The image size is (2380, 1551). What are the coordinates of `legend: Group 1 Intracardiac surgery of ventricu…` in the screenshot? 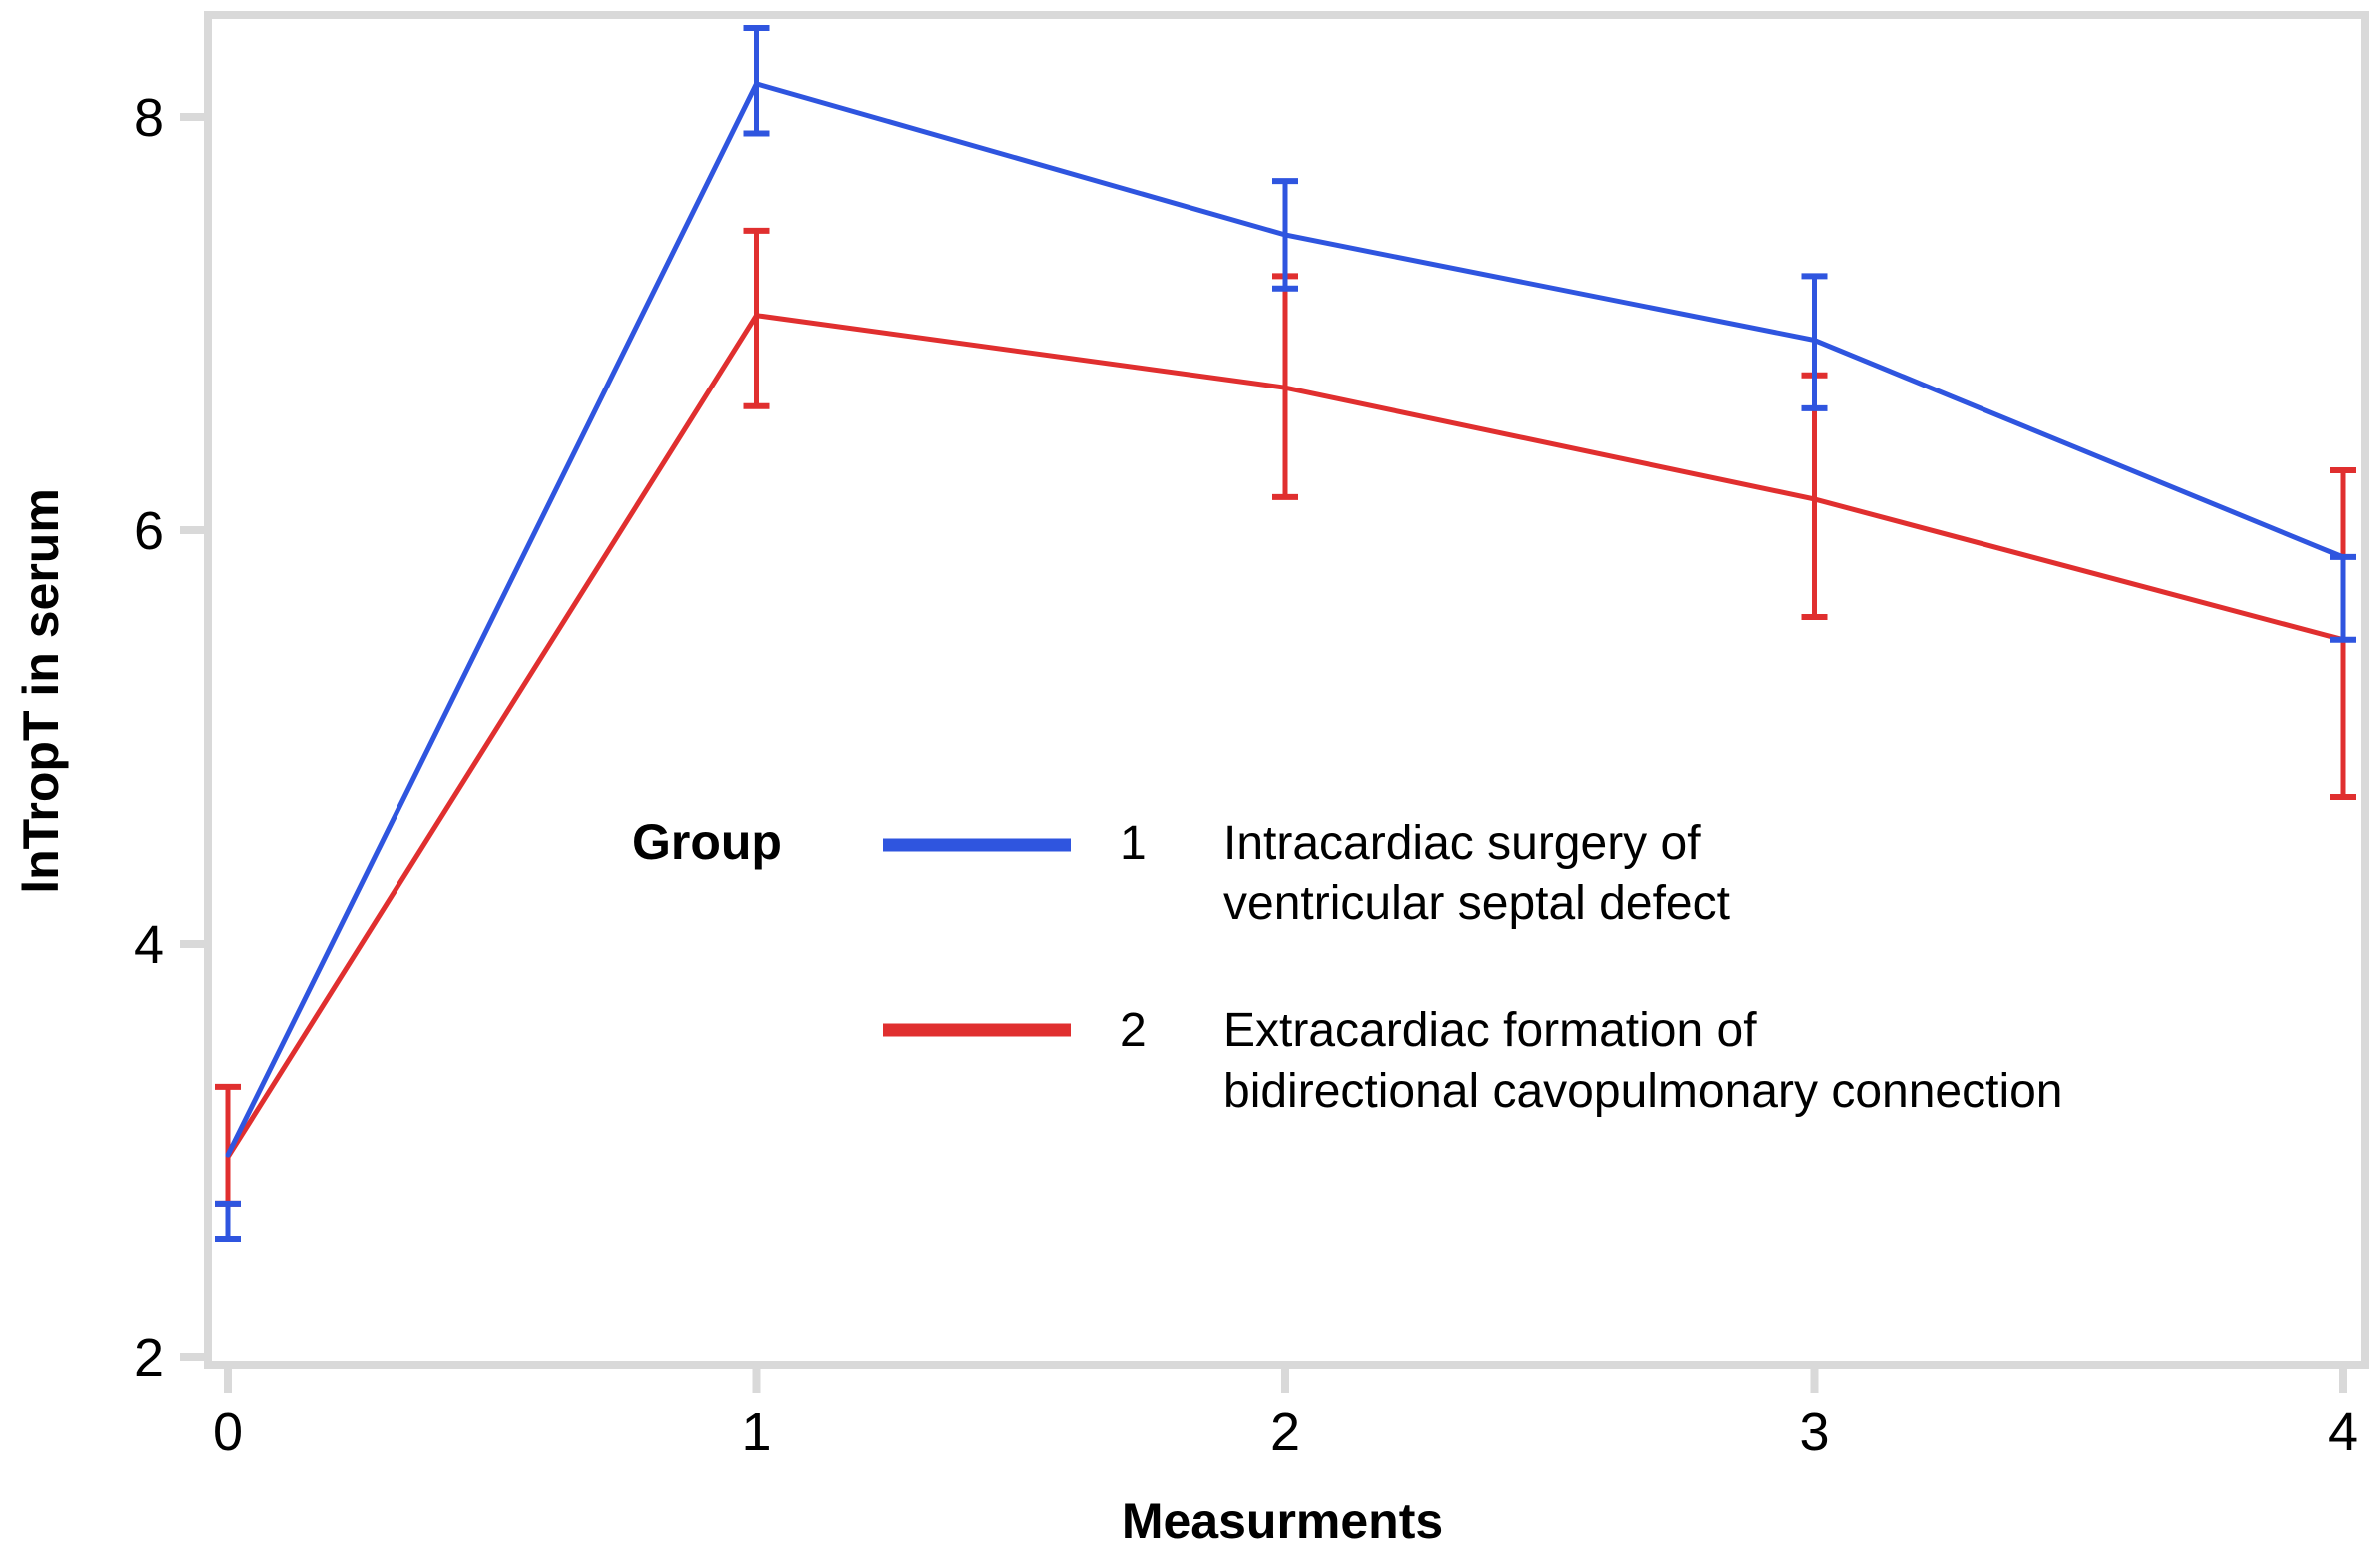 It's located at (1347, 966).